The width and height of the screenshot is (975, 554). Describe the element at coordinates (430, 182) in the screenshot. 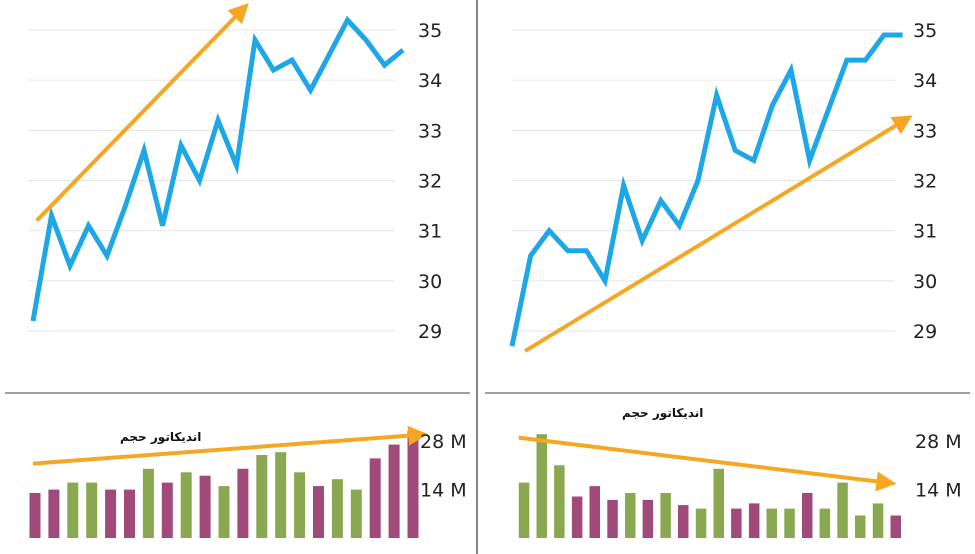

I see `price-tick-label-left: 32` at that location.